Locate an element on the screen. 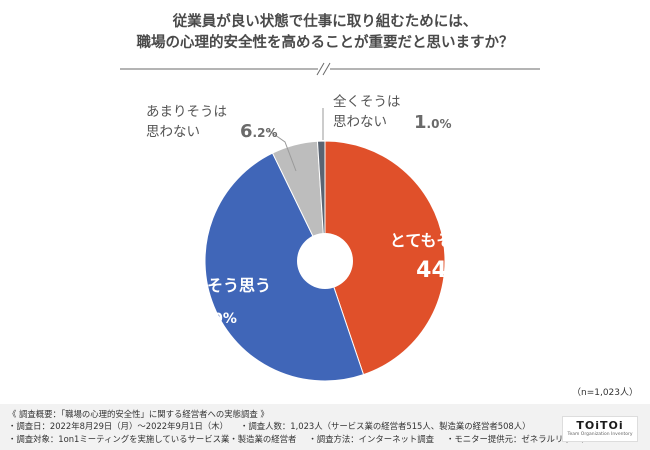 Image resolution: width=650 pixels, height=450 pixels. slice-value-3: 6.2% is located at coordinates (258, 131).